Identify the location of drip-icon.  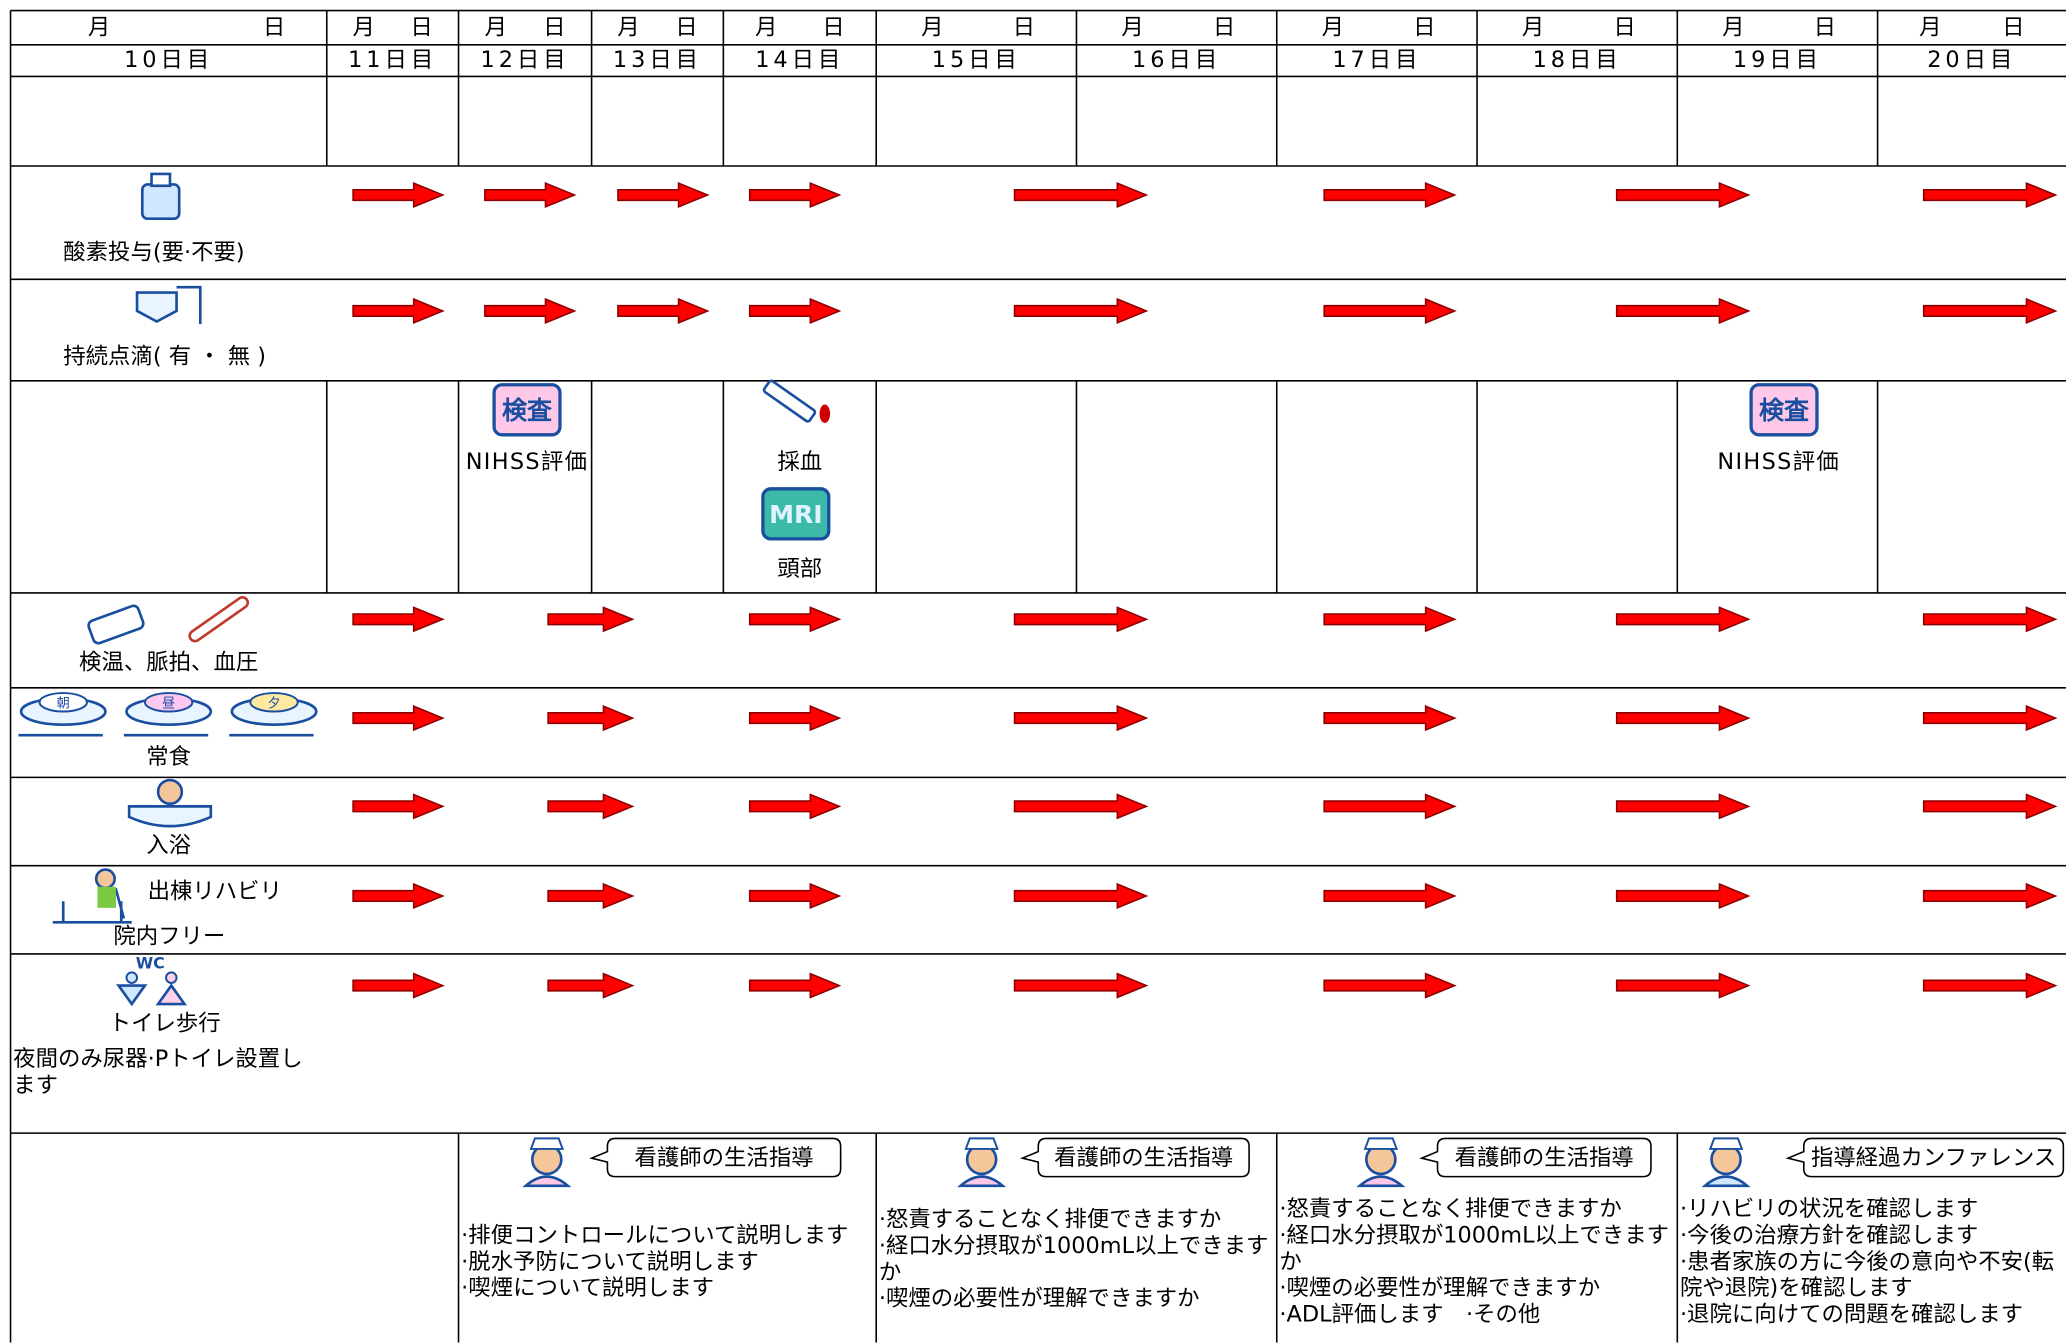
(189, 305).